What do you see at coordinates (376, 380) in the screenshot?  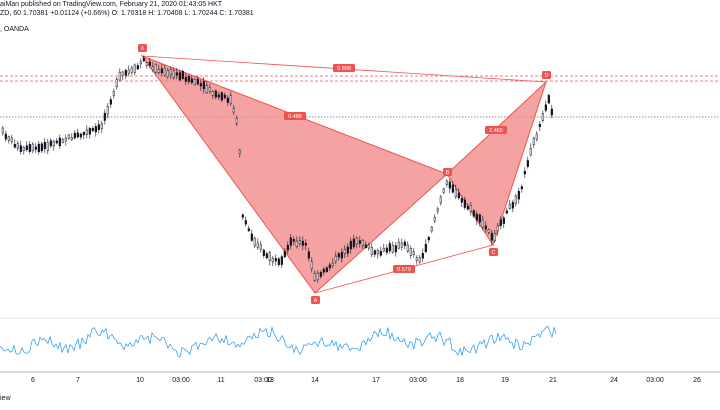 I see `x-tick-label: 17` at bounding box center [376, 380].